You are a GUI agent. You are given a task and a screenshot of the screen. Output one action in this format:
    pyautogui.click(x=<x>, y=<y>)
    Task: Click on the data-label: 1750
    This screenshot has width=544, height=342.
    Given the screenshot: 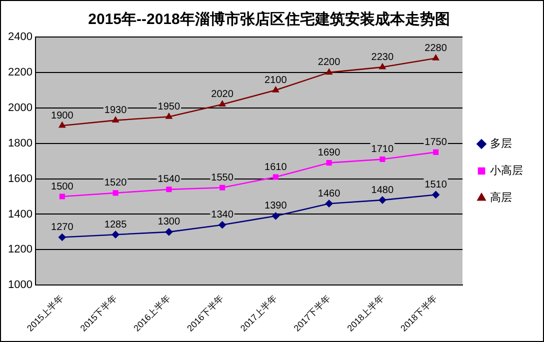 What is the action you would take?
    pyautogui.click(x=436, y=142)
    